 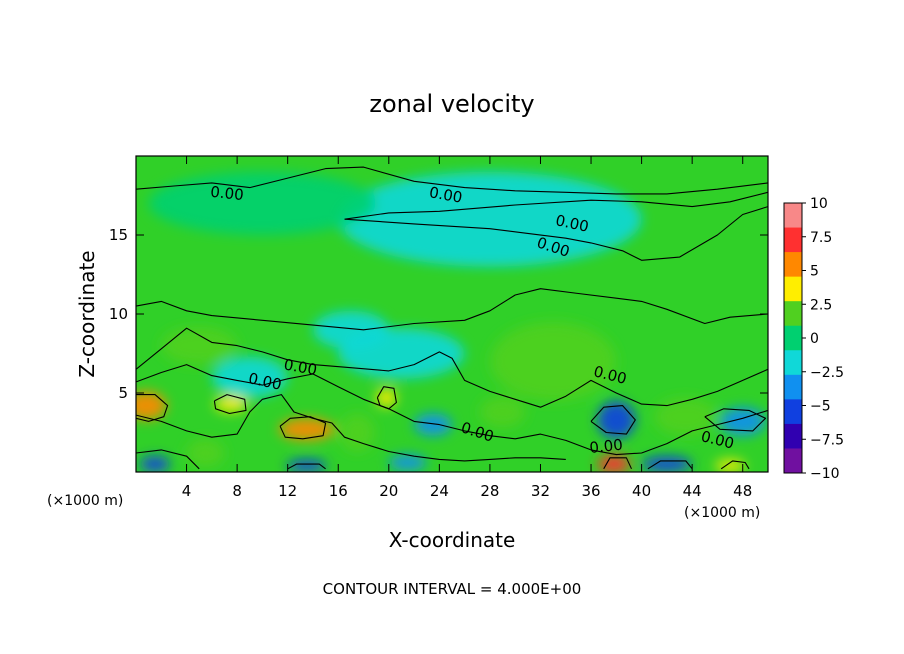 I want to click on x-tick-label-28: 28, so click(x=489, y=491).